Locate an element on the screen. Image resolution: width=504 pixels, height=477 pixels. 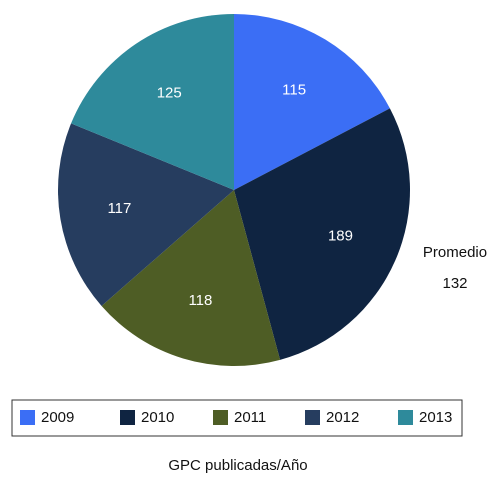
data-label: 117 is located at coordinates (119, 208).